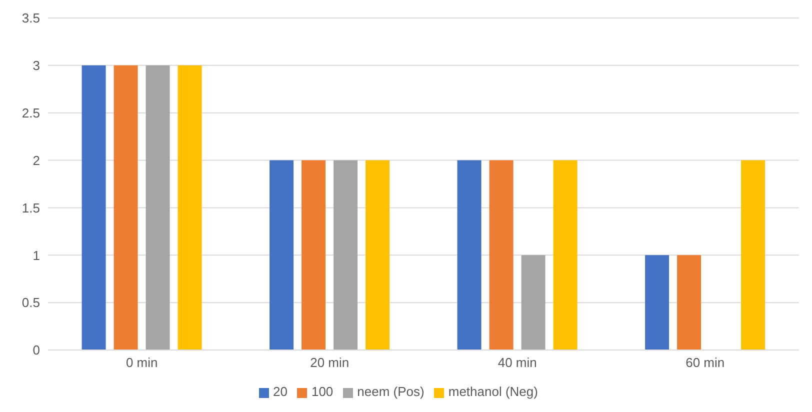  Describe the element at coordinates (31, 208) in the screenshot. I see `y-tick-label: 1.5` at that location.